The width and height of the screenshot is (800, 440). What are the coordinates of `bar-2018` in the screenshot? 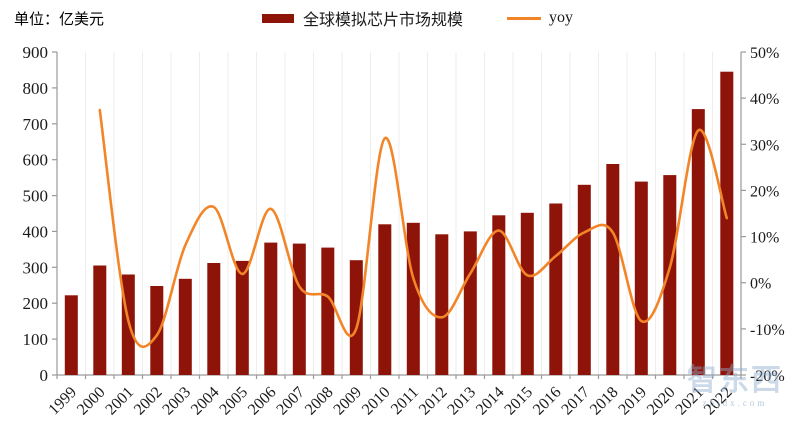 It's located at (613, 269).